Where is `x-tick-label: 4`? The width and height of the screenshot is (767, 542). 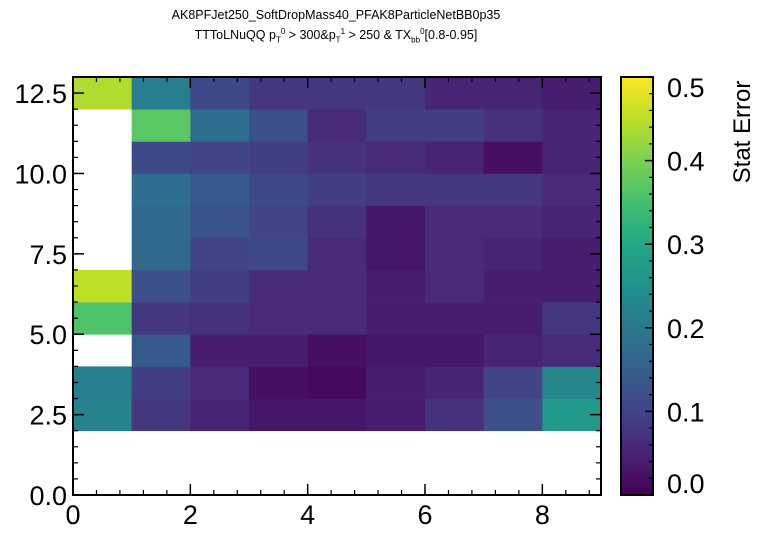 x-tick-label: 4 is located at coordinates (307, 515).